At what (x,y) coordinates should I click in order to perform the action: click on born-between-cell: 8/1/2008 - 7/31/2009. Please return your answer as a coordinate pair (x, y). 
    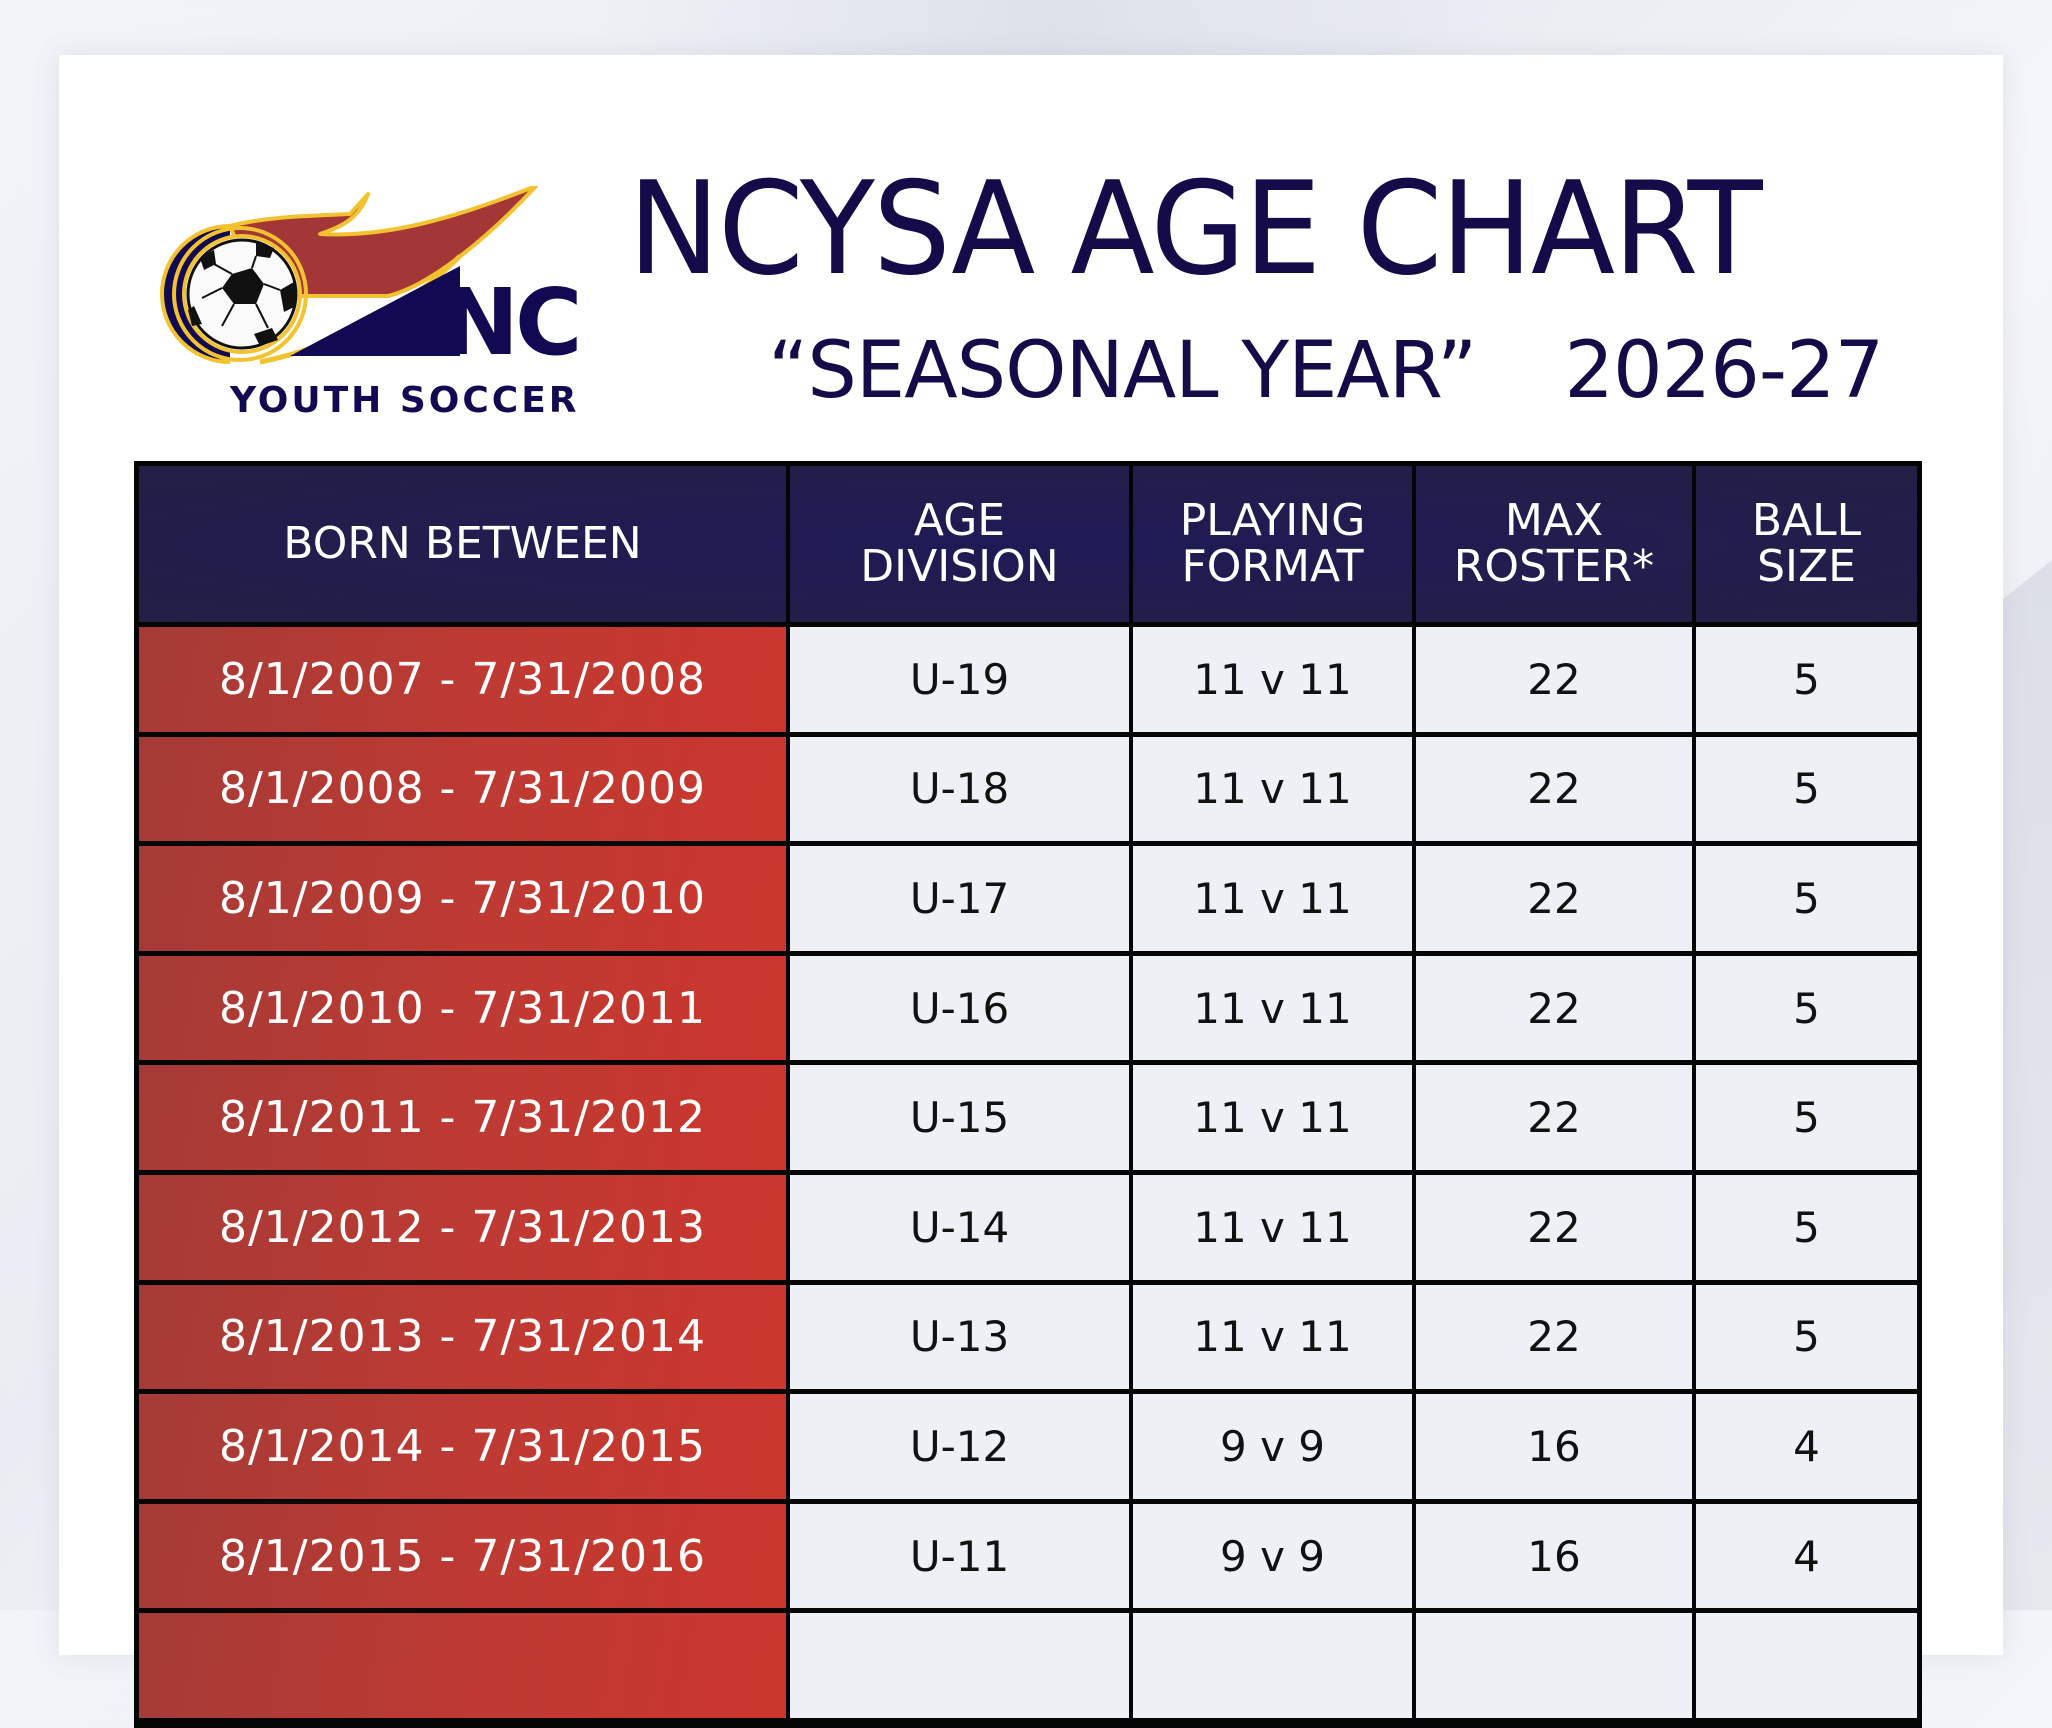
    Looking at the image, I should click on (464, 789).